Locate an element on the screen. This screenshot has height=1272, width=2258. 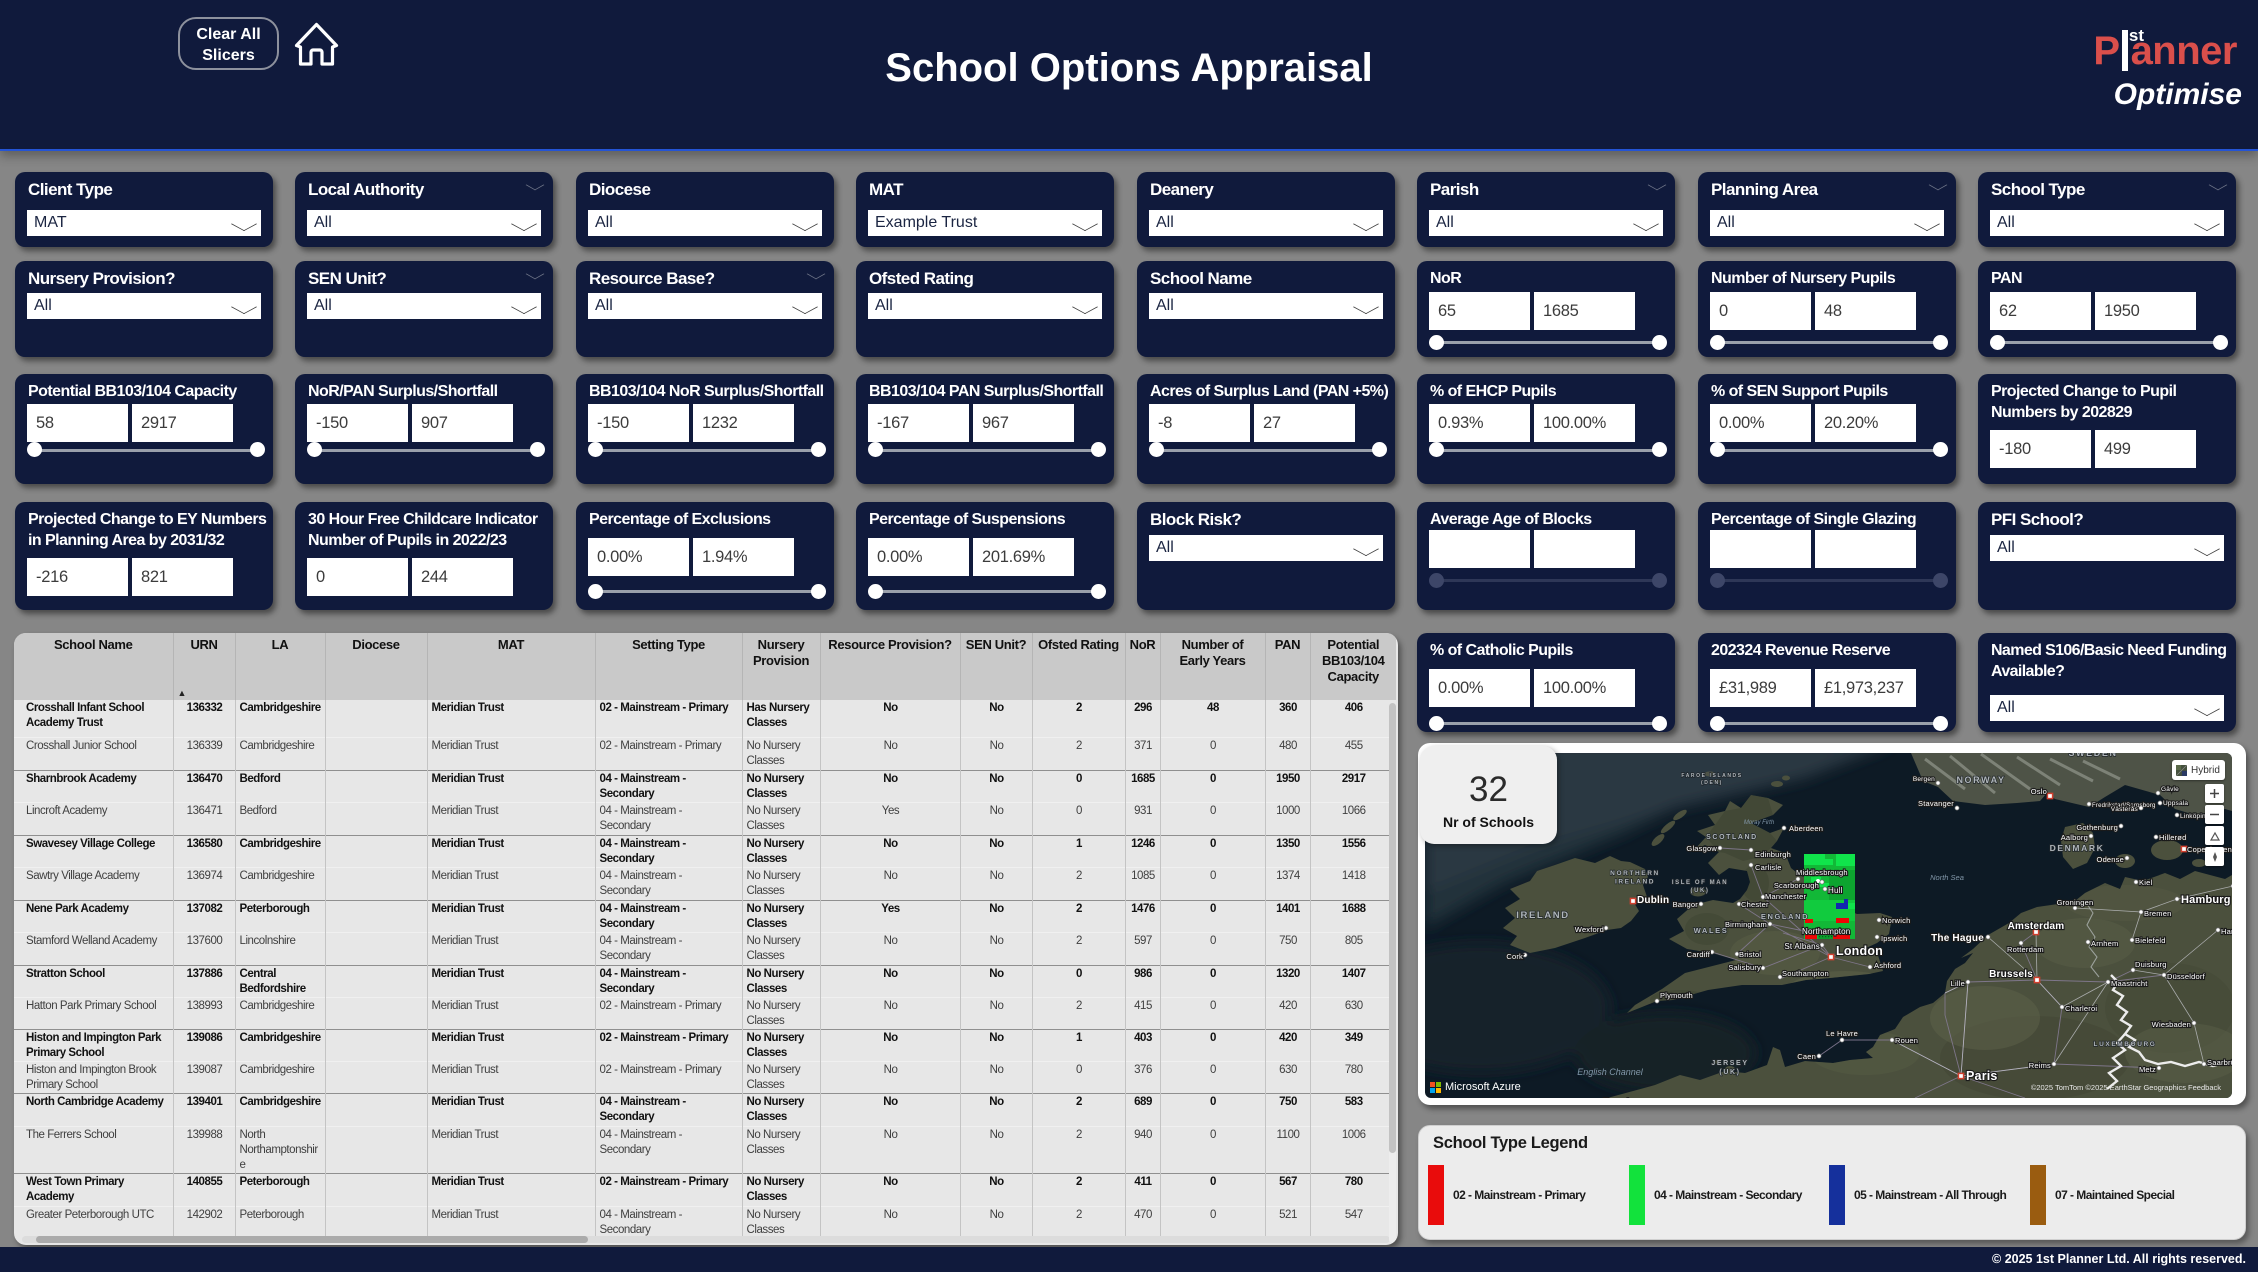
svg-text: Bergen is located at coordinates (1924, 779).